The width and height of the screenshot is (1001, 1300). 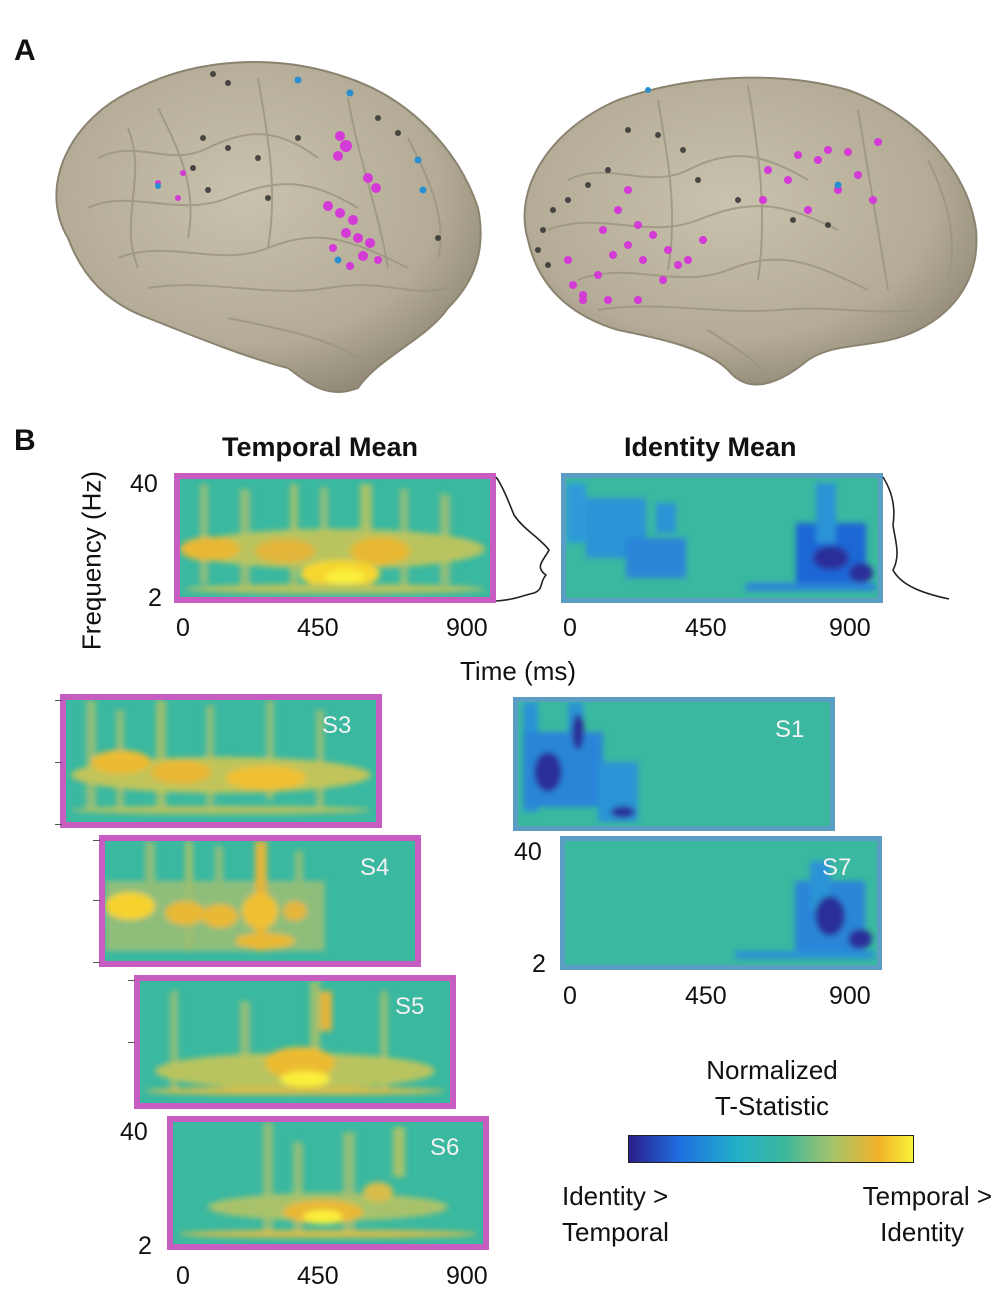 What do you see at coordinates (96, 962) in the screenshot?
I see `s4-ytick-bottom` at bounding box center [96, 962].